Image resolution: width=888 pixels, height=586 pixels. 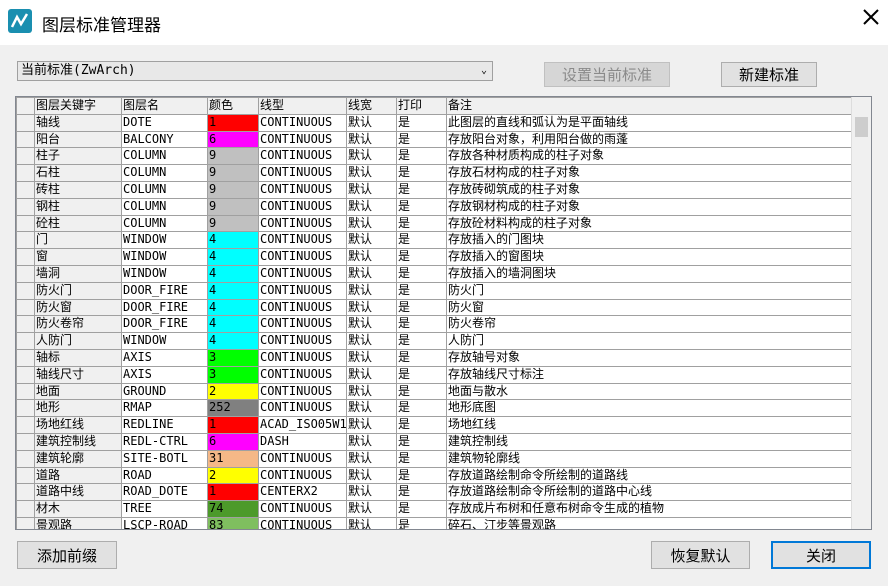 I want to click on color-swatch: 252, so click(x=233, y=408).